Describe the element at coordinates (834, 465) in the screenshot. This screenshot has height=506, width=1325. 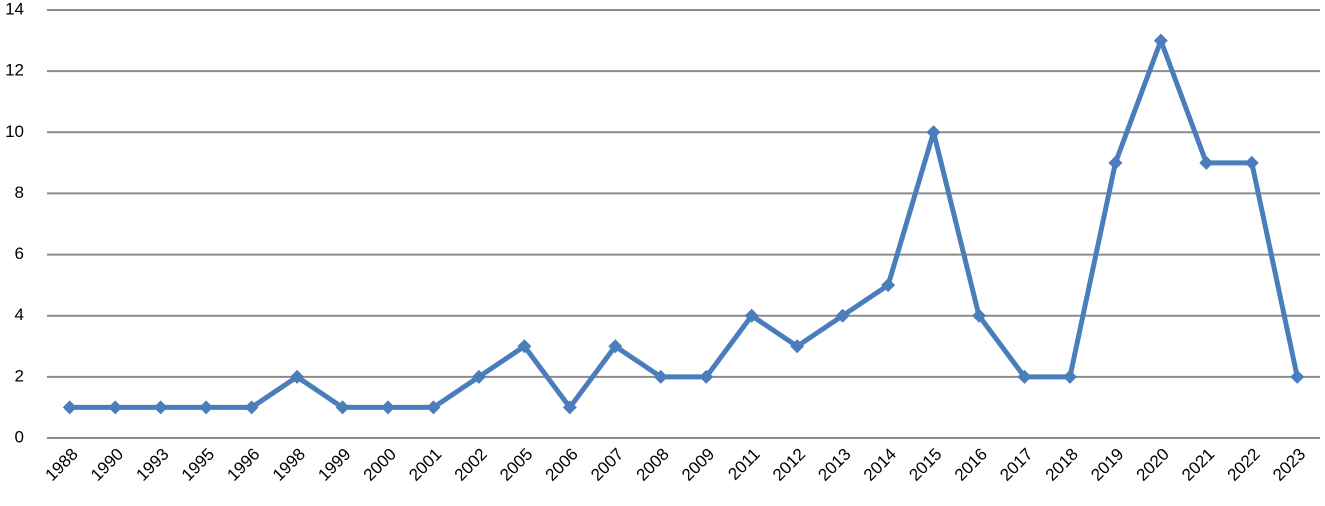
I see `x-tick-label: 2013` at that location.